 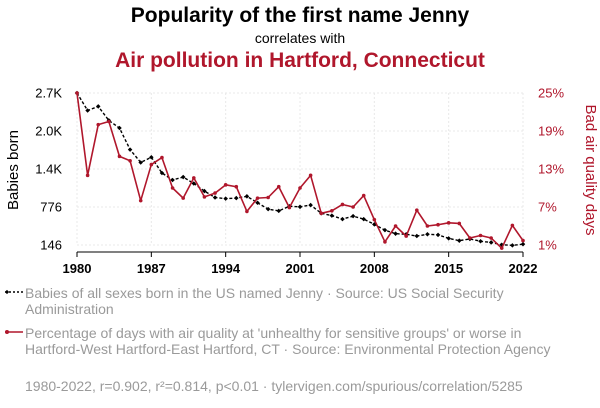 I want to click on y-right-tick-label: 13%, so click(x=551, y=169).